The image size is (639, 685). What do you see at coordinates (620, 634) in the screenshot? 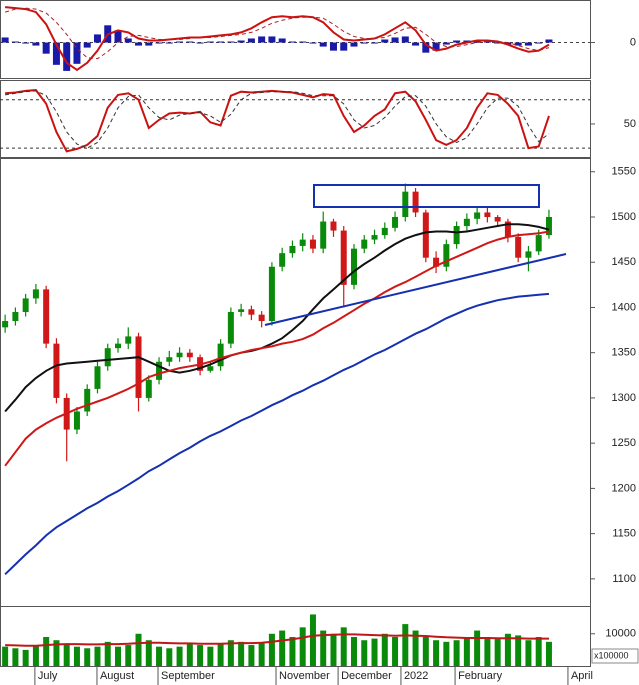
I see `y-tick-label: 10000` at bounding box center [620, 634].